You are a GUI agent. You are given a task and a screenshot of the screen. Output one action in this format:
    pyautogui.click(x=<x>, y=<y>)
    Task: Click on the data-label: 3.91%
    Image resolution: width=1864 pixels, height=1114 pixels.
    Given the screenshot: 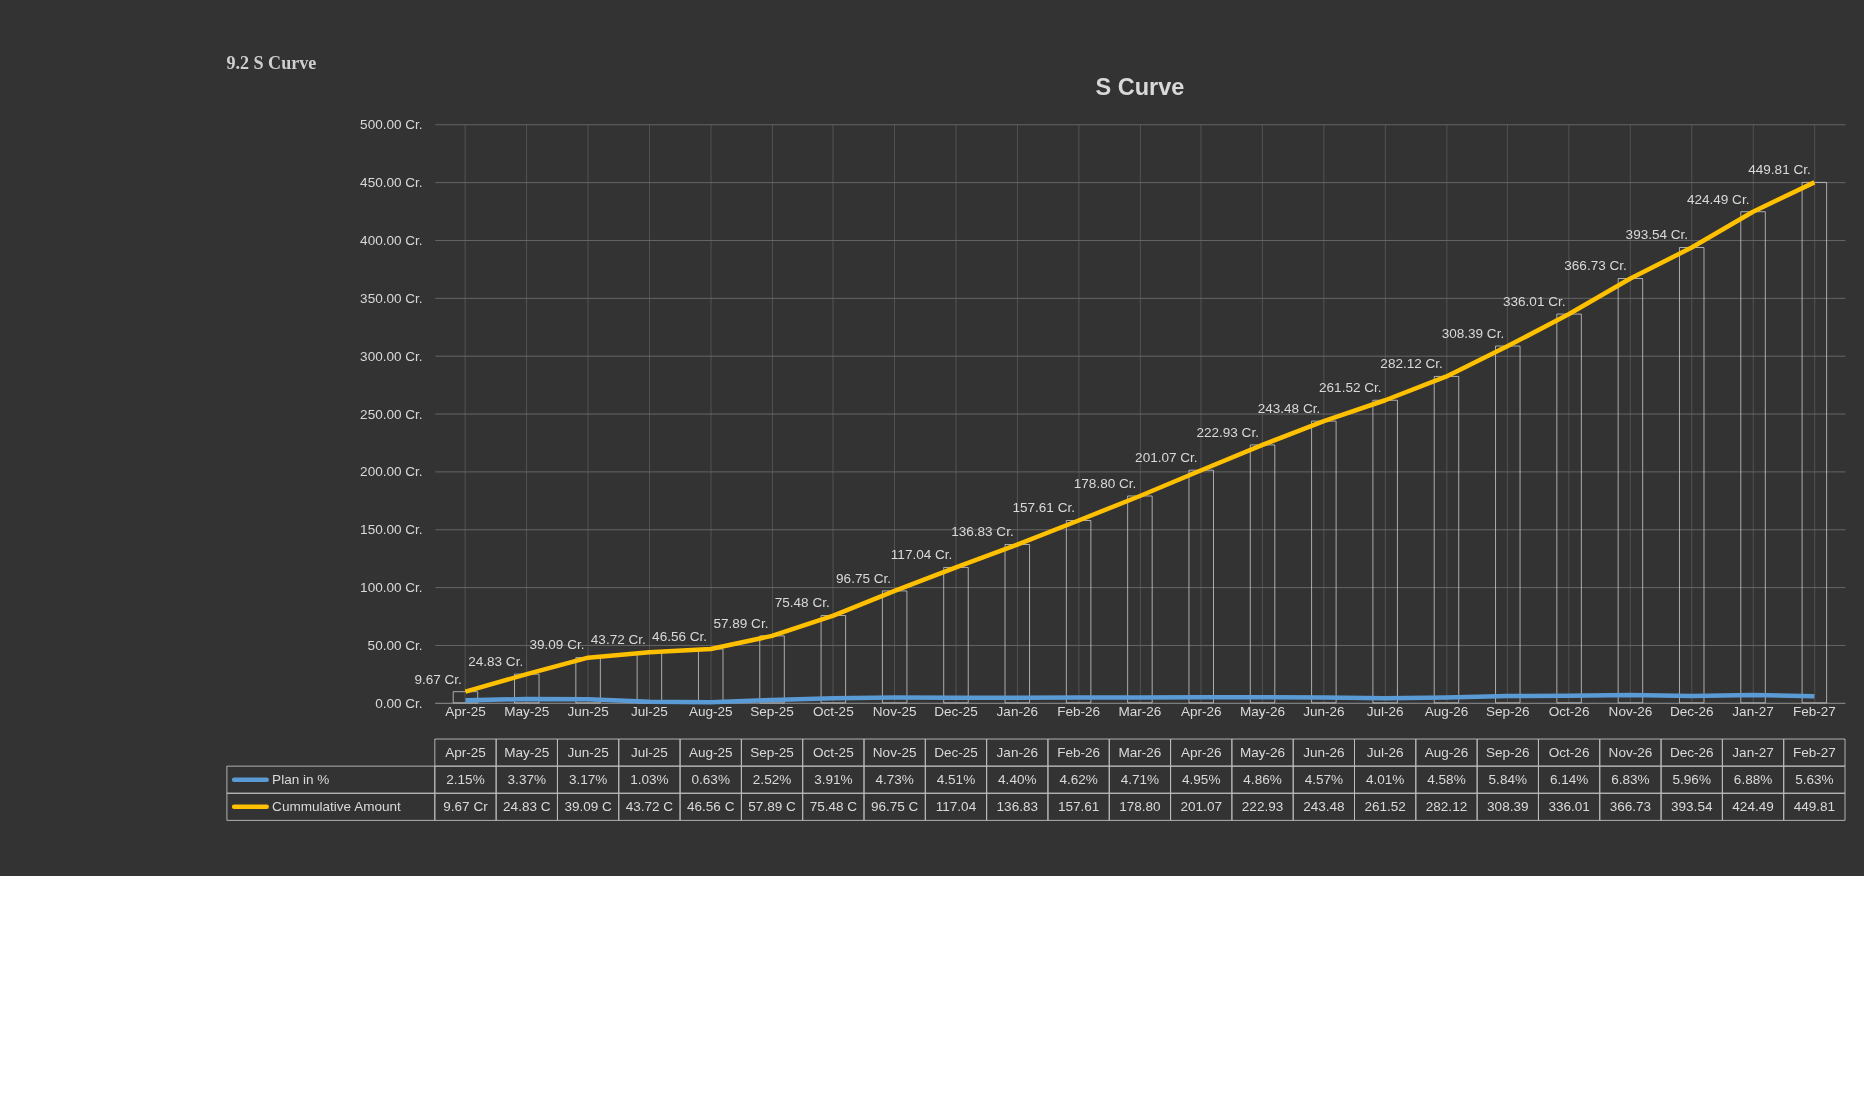 What is the action you would take?
    pyautogui.click(x=833, y=780)
    